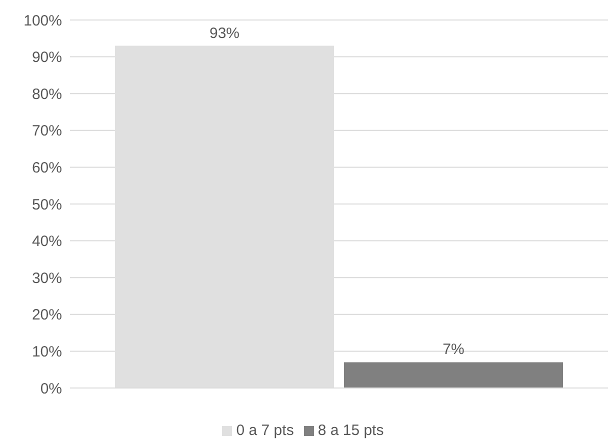 The height and width of the screenshot is (443, 610). I want to click on y-tick-label: 50%, so click(47, 205).